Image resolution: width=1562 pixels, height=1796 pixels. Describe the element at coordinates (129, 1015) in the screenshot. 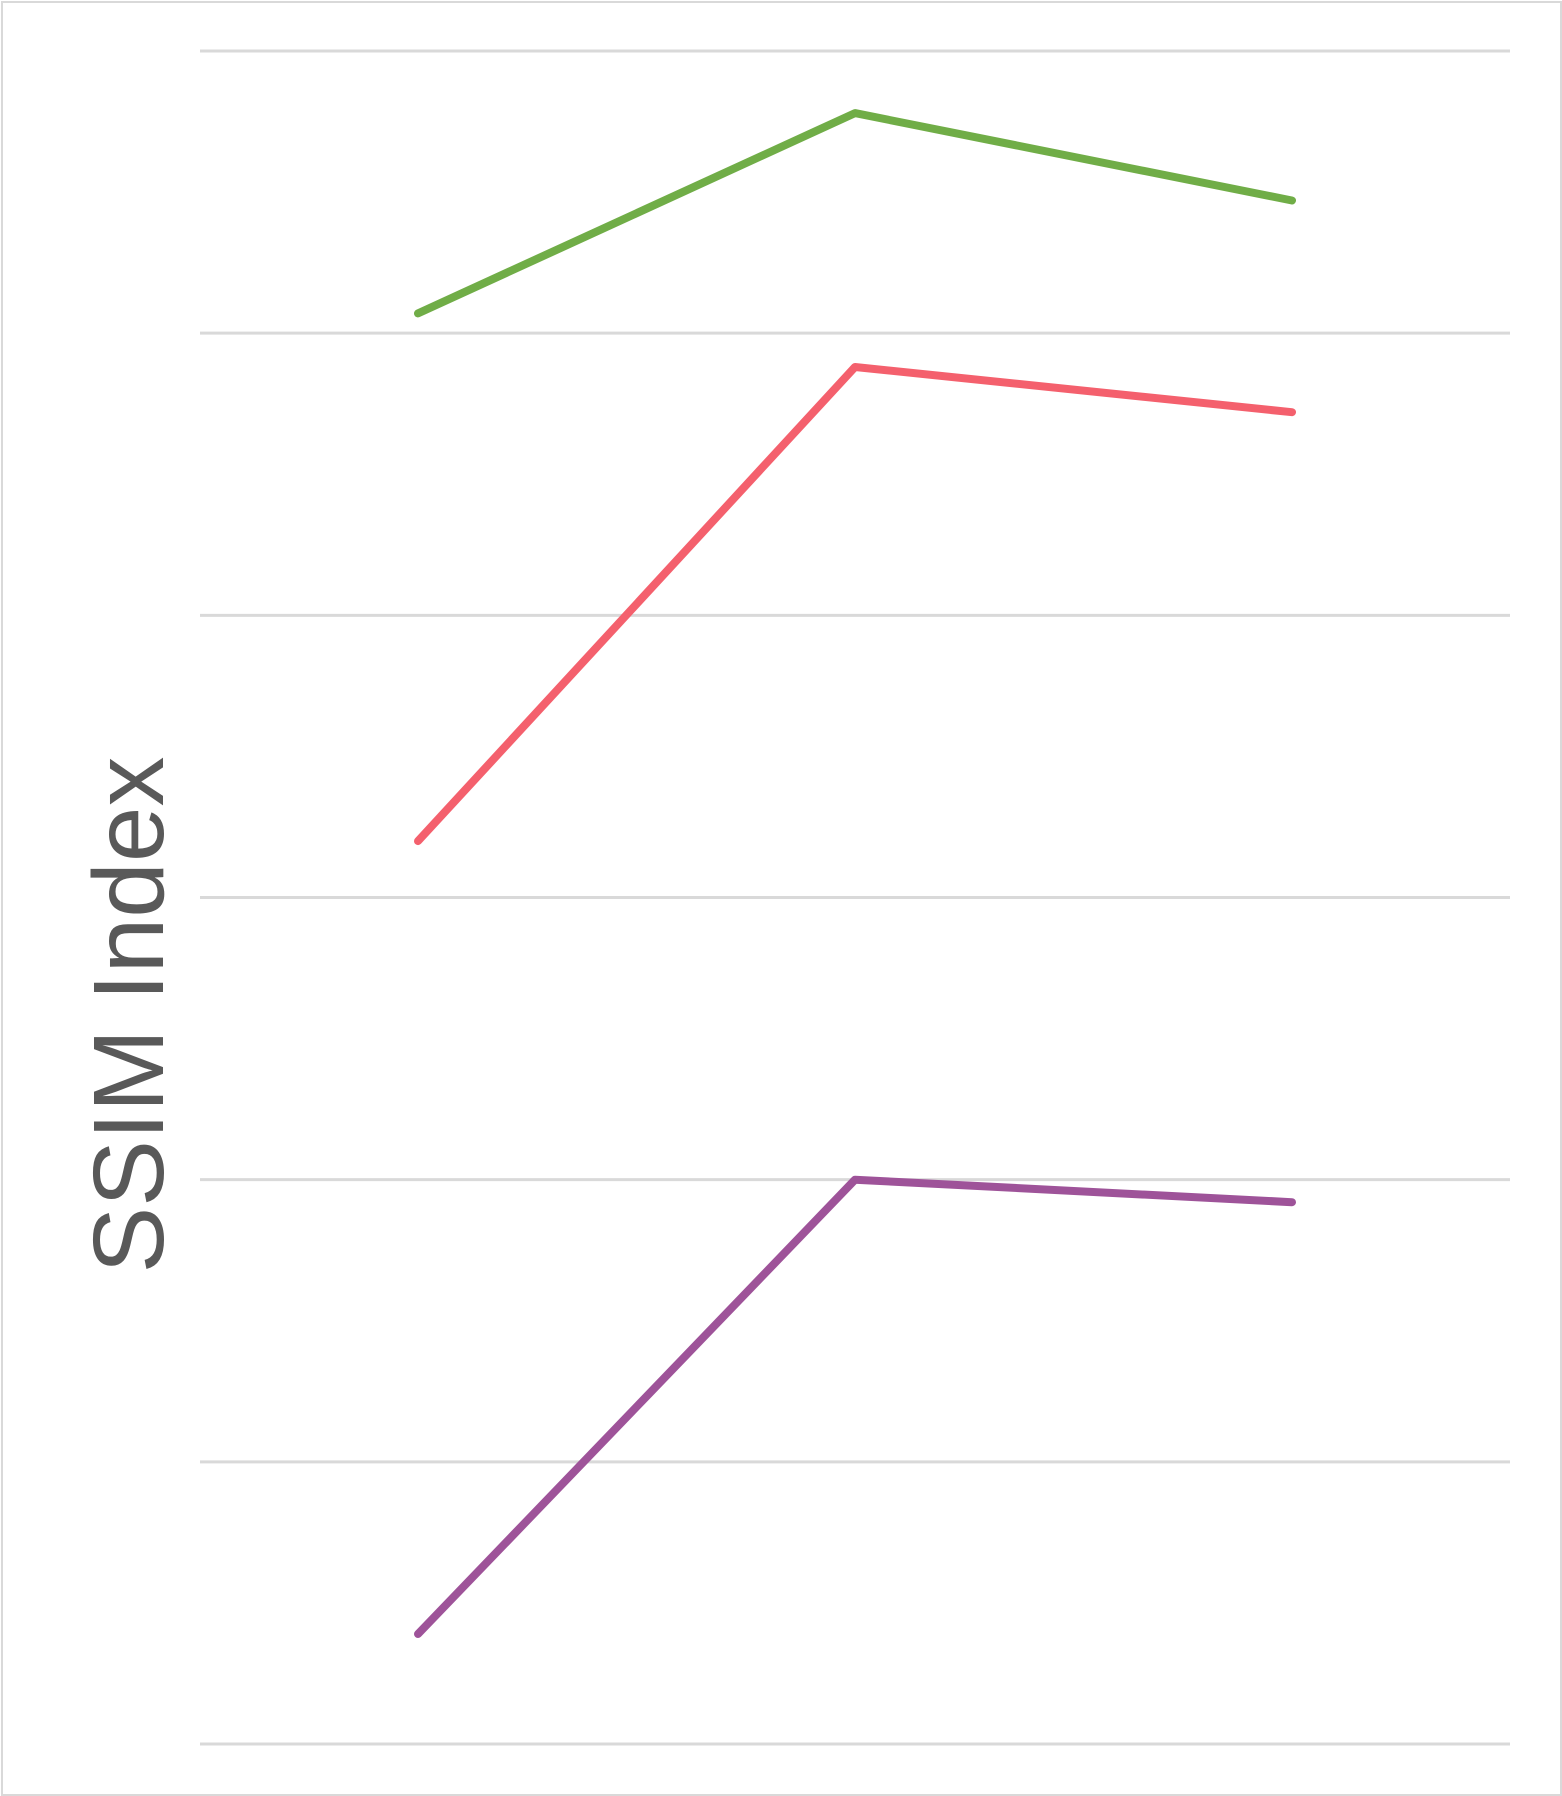

I see `y-axis-title: SSIM Index` at that location.